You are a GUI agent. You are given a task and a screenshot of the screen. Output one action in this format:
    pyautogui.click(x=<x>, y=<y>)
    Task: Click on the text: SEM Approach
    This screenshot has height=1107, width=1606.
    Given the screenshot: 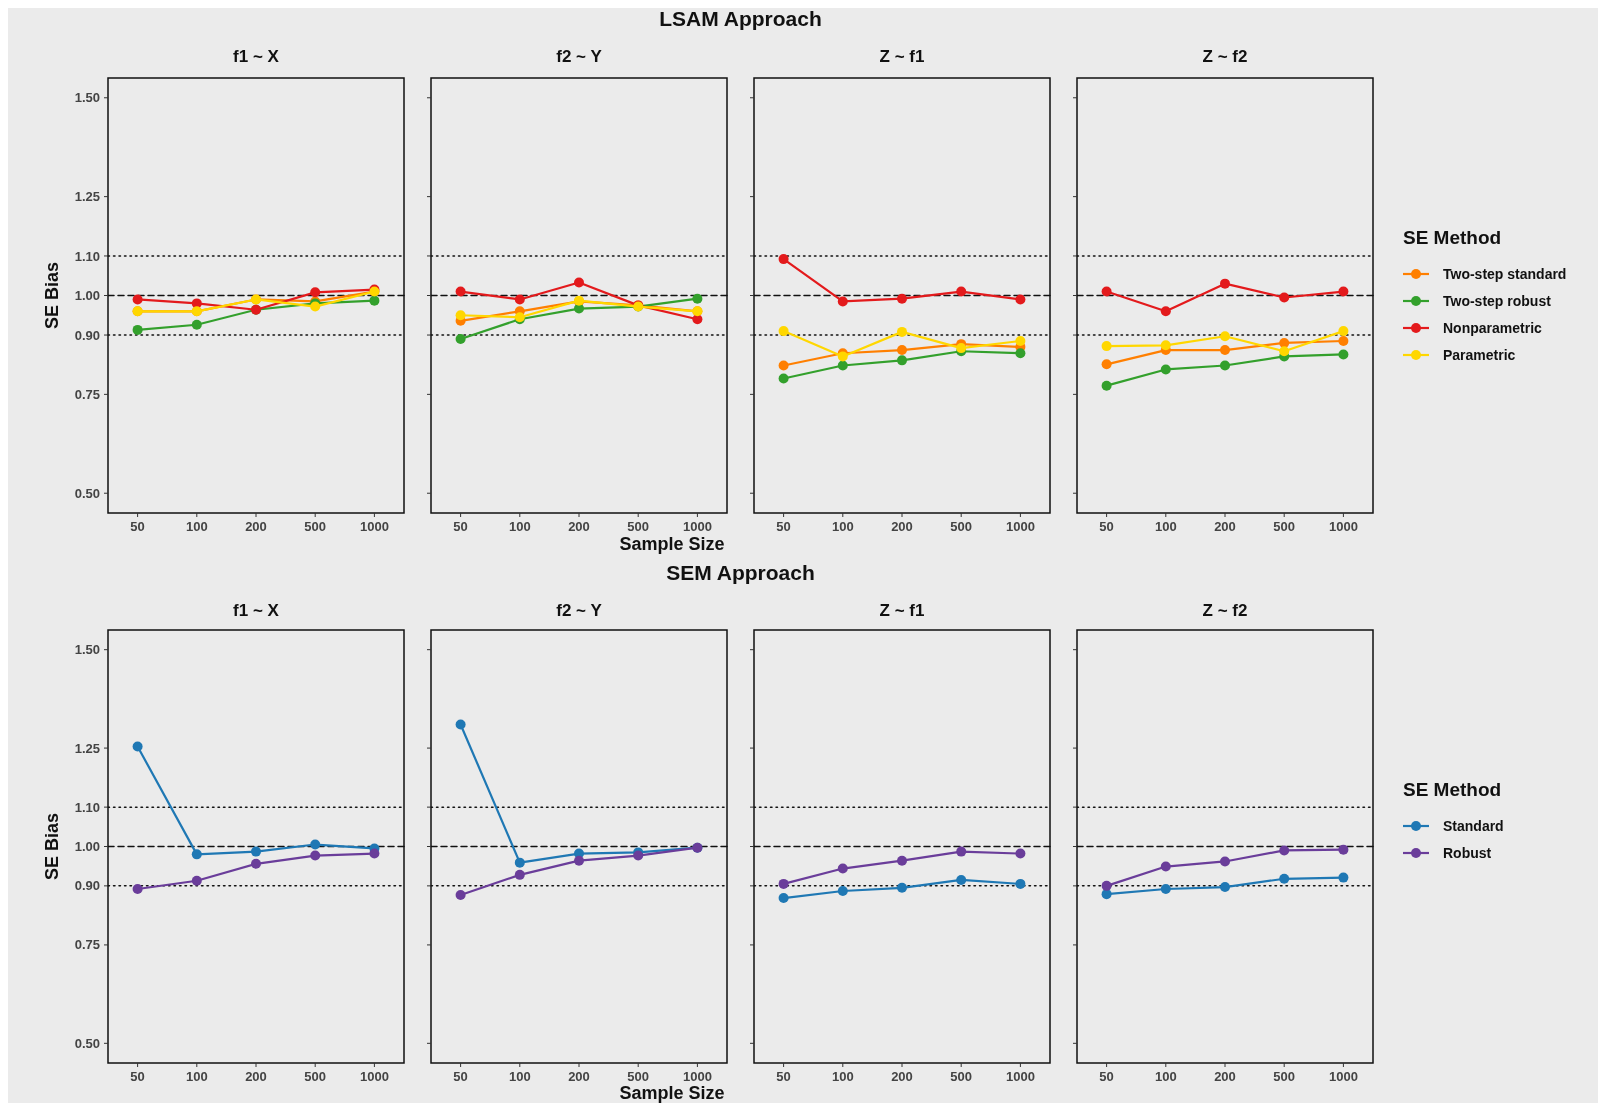 What is the action you would take?
    pyautogui.click(x=740, y=572)
    